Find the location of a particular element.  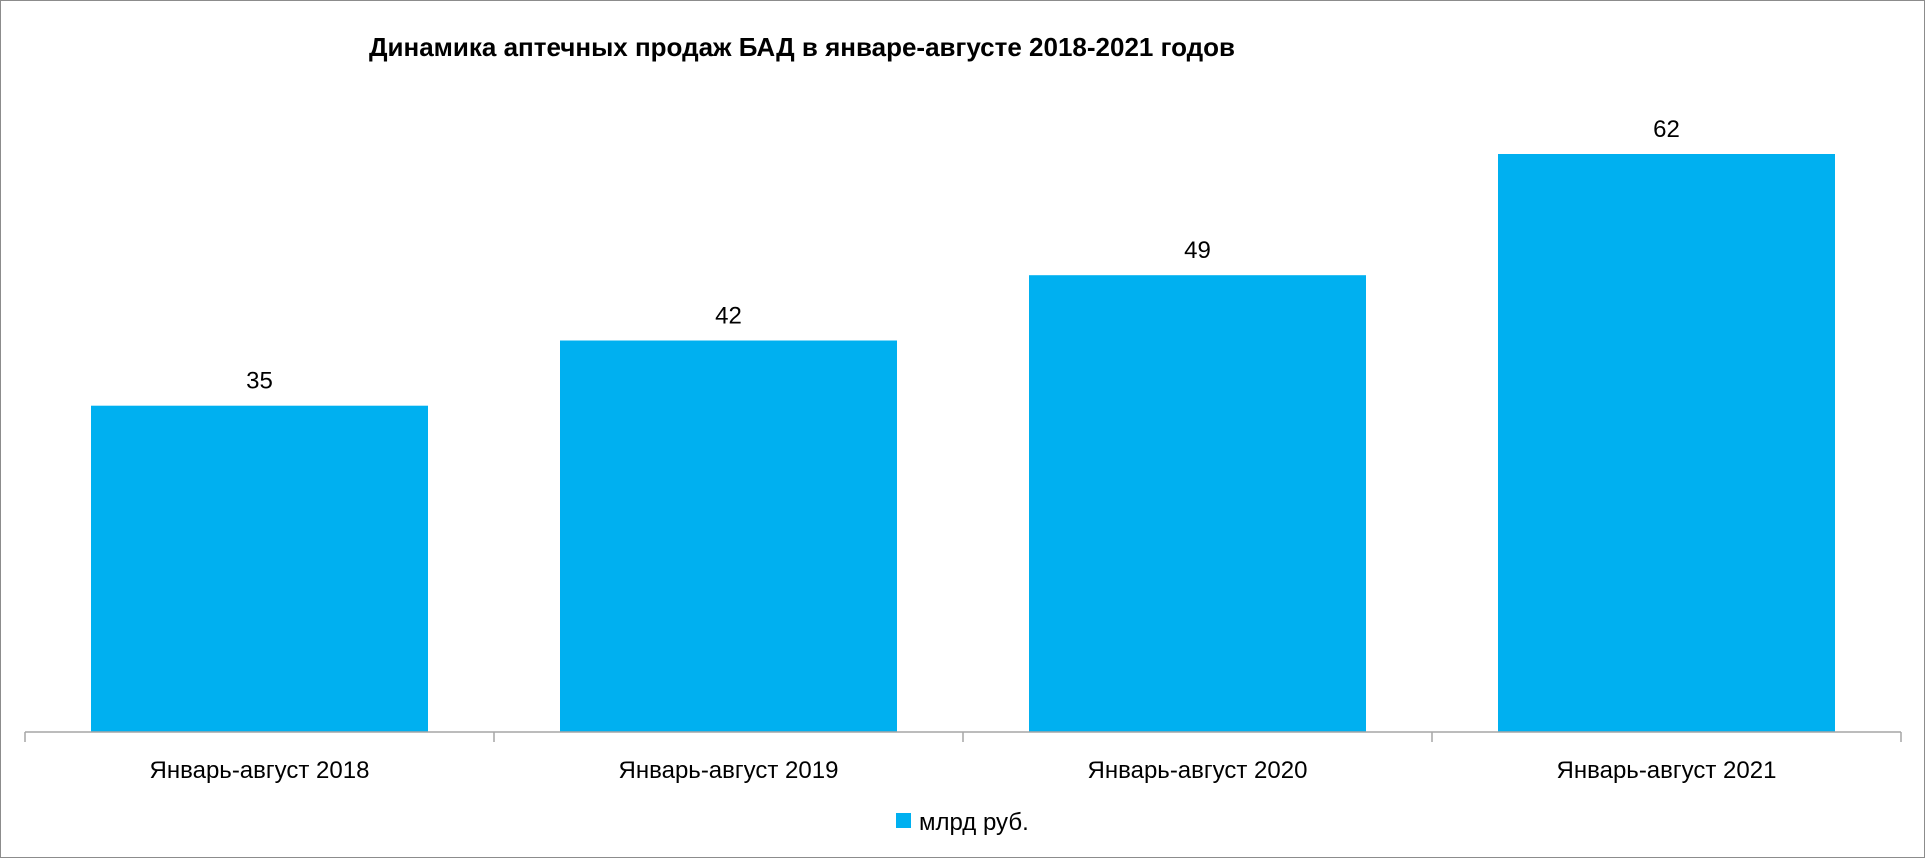

x-tick-label-2: Январь-август 2019 is located at coordinates (729, 770).